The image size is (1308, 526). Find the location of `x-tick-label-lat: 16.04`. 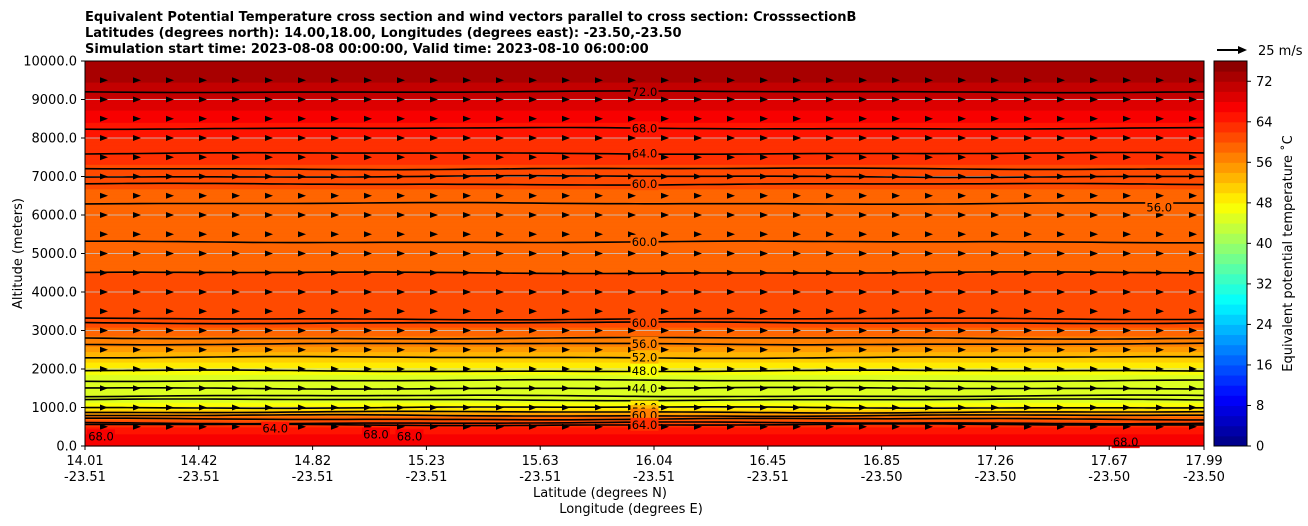

x-tick-label-lat: 16.04 is located at coordinates (653, 461).